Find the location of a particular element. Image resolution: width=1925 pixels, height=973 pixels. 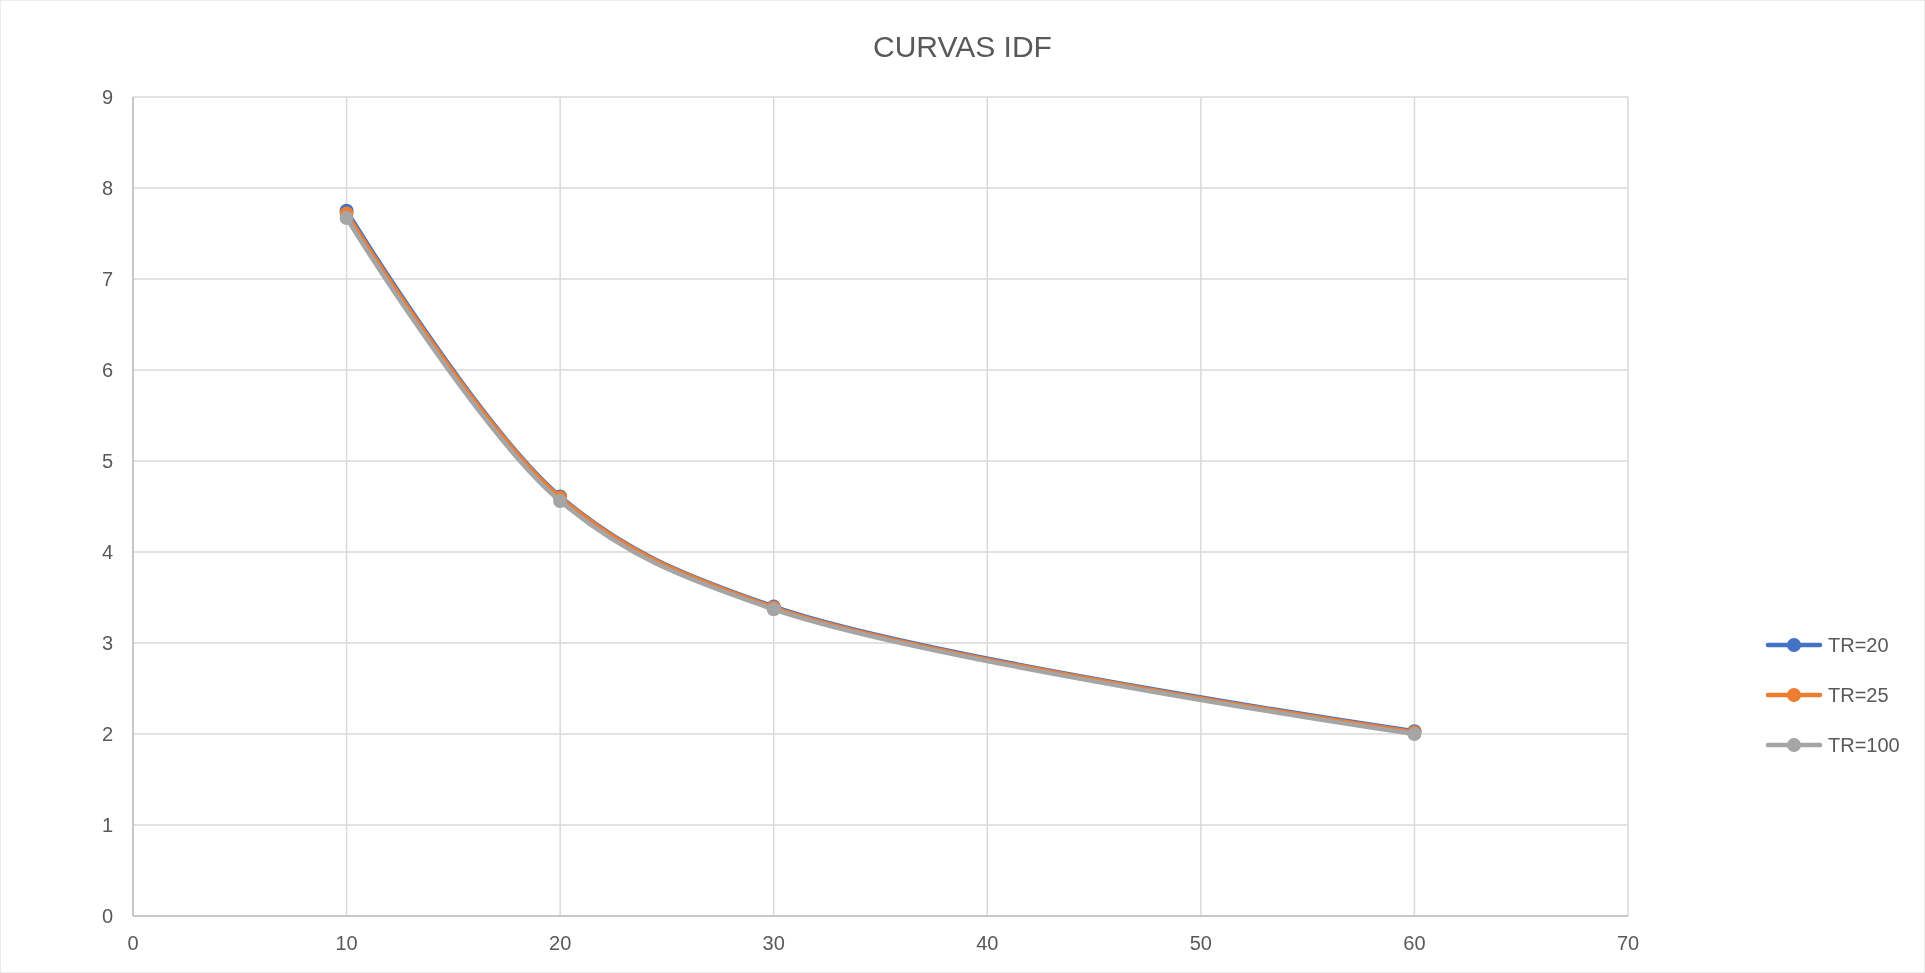

chart-title: CURVAS IDF is located at coordinates (962, 46).